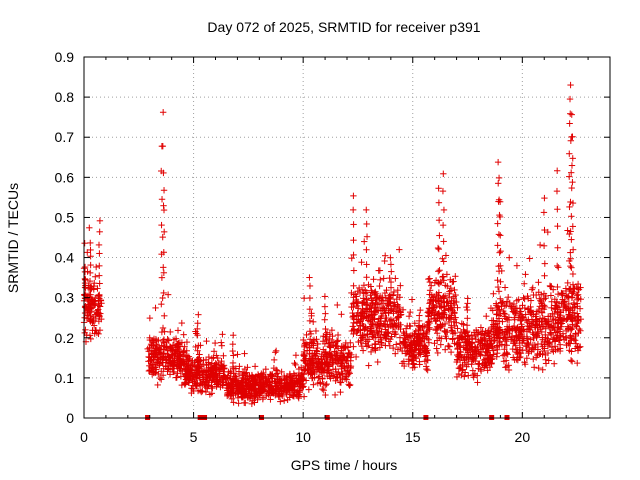 The image size is (640, 480). Describe the element at coordinates (344, 465) in the screenshot. I see `x-axis-label: GPS time / hours` at that location.